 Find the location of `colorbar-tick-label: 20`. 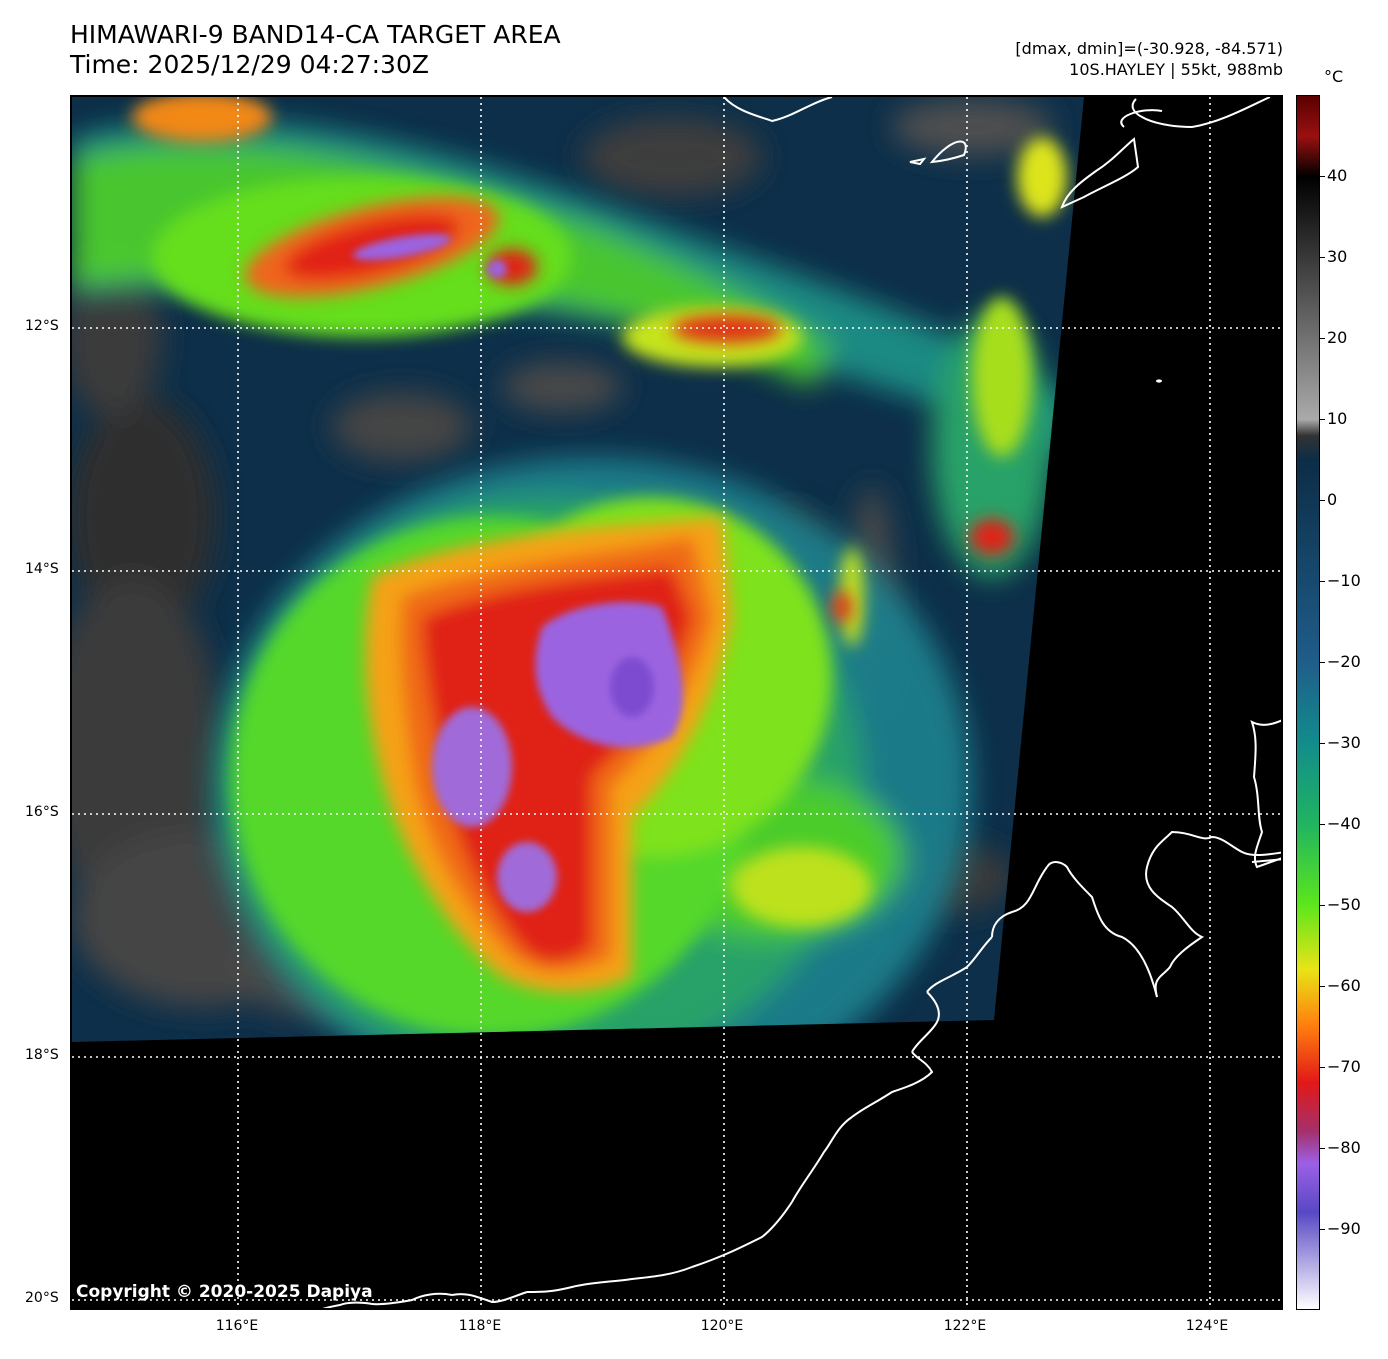

colorbar-tick-label: 20 is located at coordinates (1337, 337).